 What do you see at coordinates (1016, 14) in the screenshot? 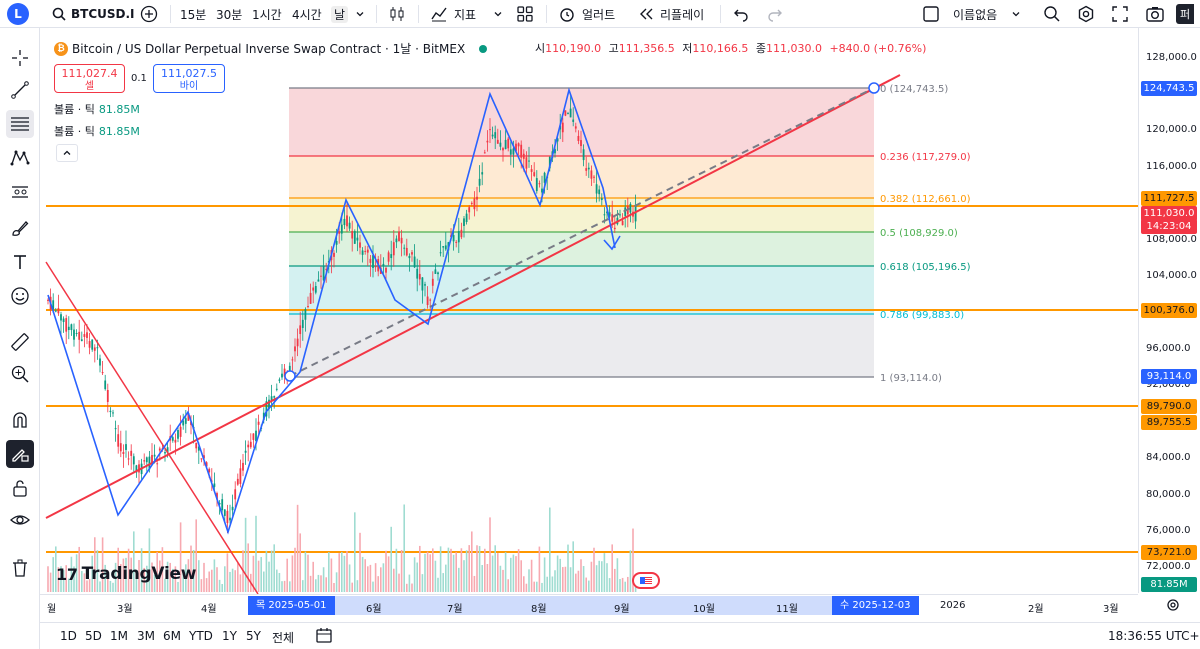
I see `layout-dropdown` at bounding box center [1016, 14].